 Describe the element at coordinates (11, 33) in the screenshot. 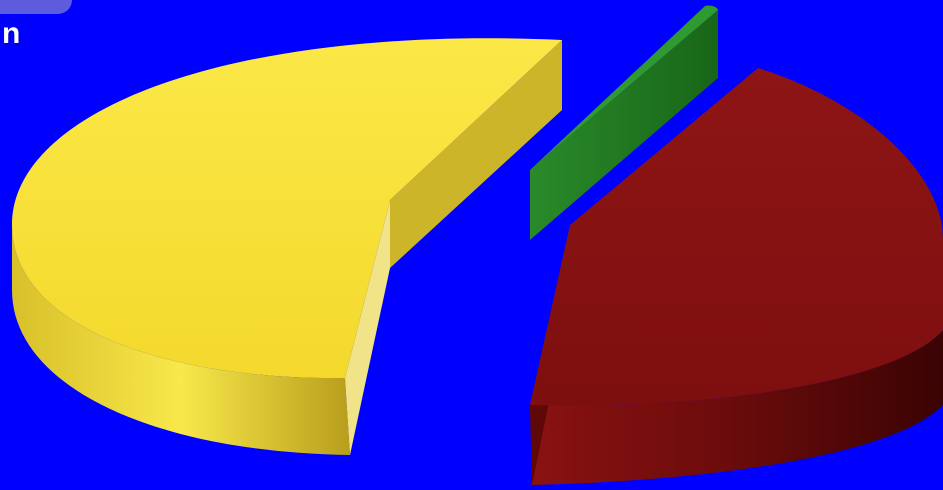

I see `chart-title-fragment: n` at that location.